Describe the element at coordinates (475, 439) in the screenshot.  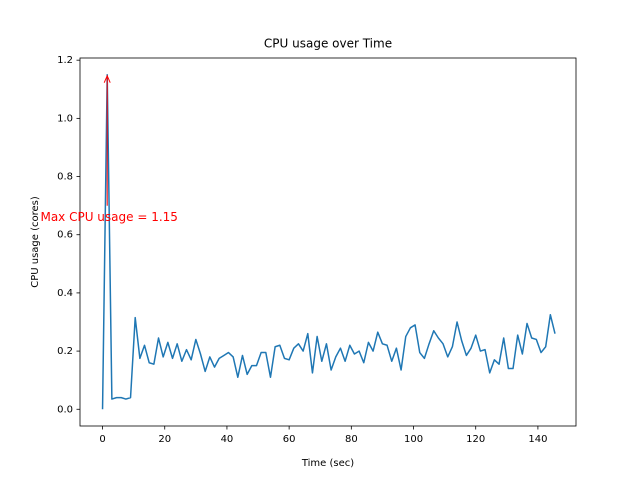
I see `x-tick-label: 120` at that location.